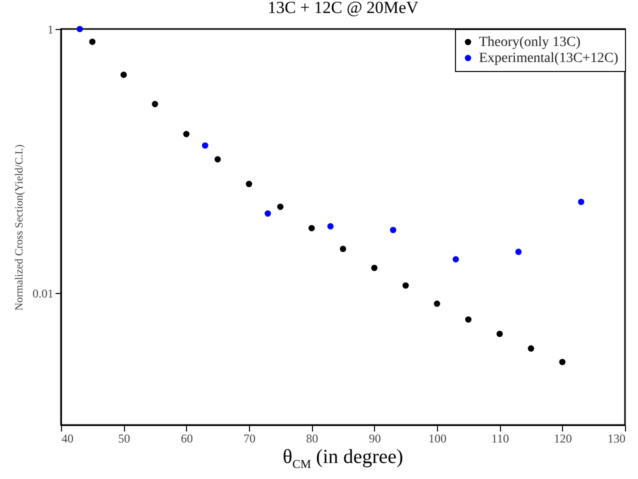 This screenshot has width=638, height=479. What do you see at coordinates (549, 58) in the screenshot?
I see `legend-label: Experimental(13C+12C)` at bounding box center [549, 58].